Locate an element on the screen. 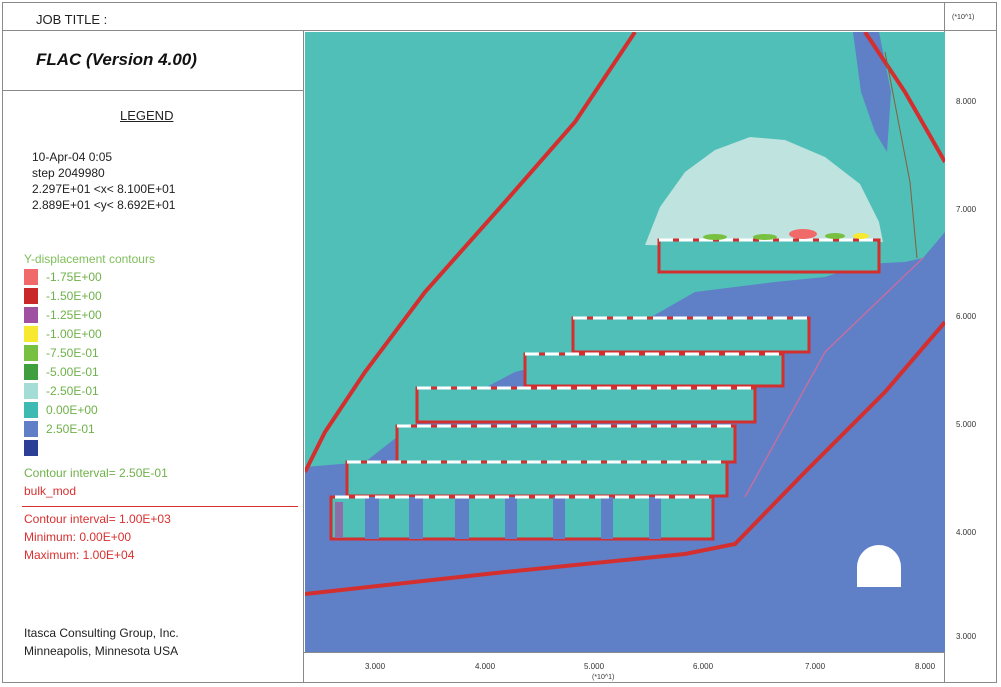 The width and height of the screenshot is (1001, 687). contour-label: -1.50E+00 is located at coordinates (74, 296).